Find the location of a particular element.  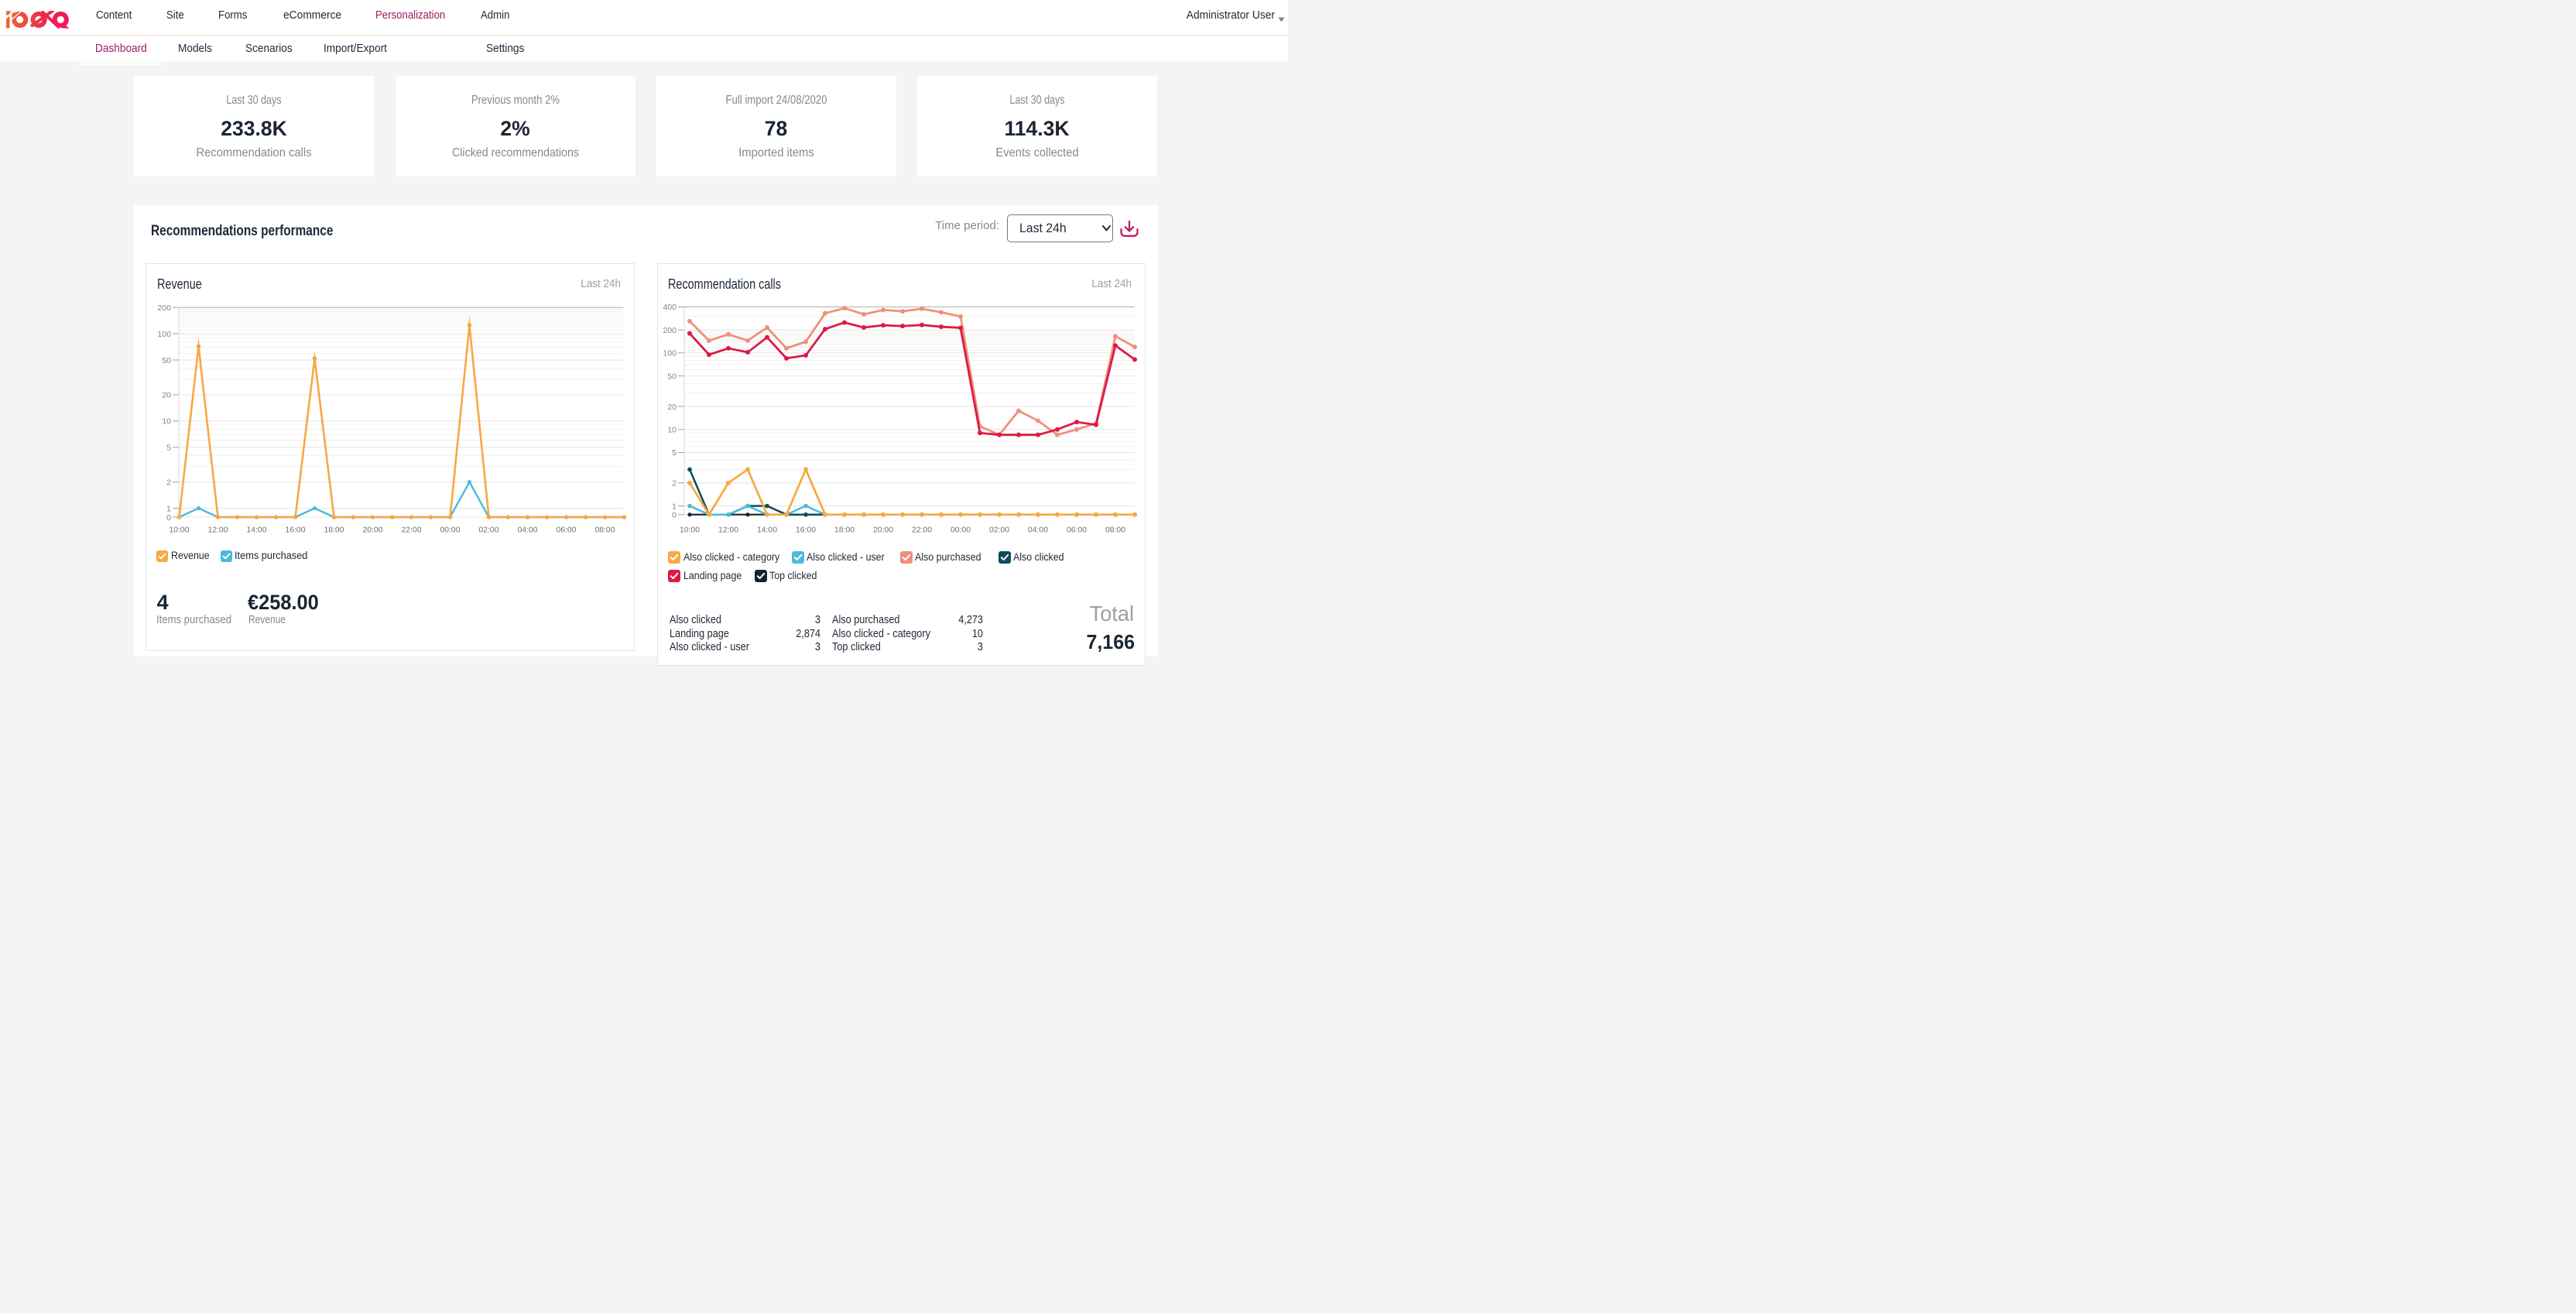

svg-text: 400 is located at coordinates (670, 307).